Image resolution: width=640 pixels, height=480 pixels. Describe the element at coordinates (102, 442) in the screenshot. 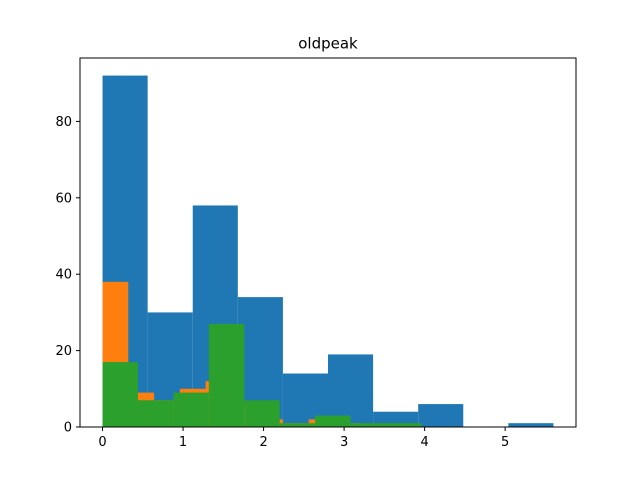

I see `x-tick-label: 0` at that location.